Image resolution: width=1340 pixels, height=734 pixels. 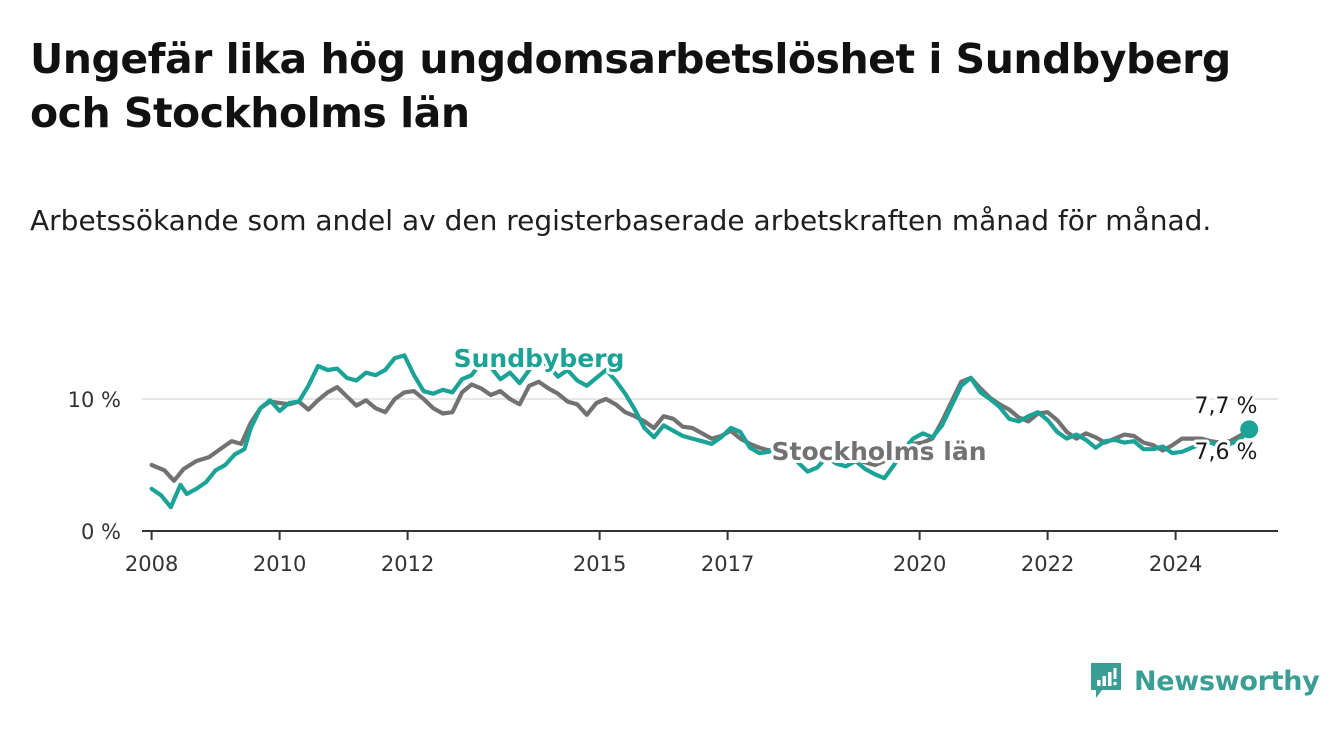 I want to click on y-tick-label: 0 %, so click(x=101, y=532).